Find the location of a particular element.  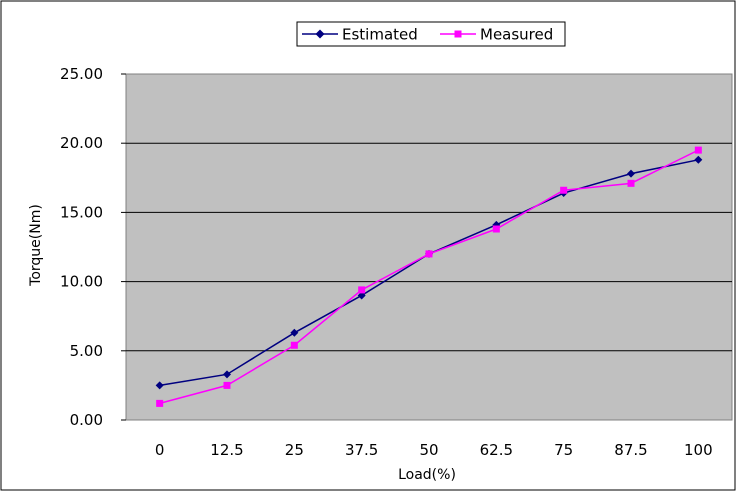

legend-marker-estimated is located at coordinates (320, 34).